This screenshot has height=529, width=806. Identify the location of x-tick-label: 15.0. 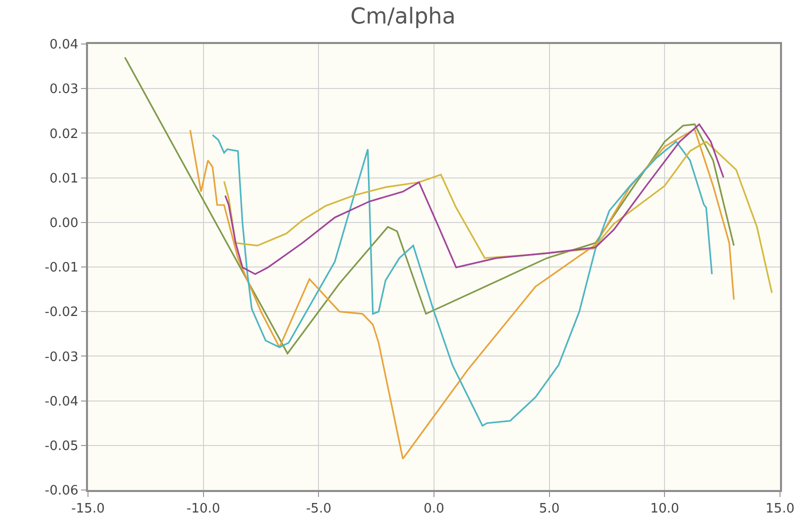
(780, 509).